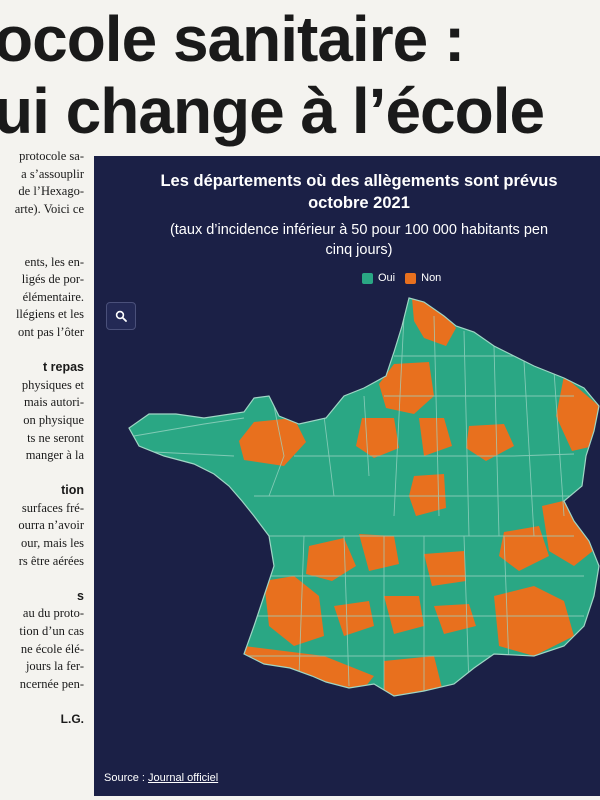  I want to click on article-line: ont pas l’ôter, so click(51, 331).